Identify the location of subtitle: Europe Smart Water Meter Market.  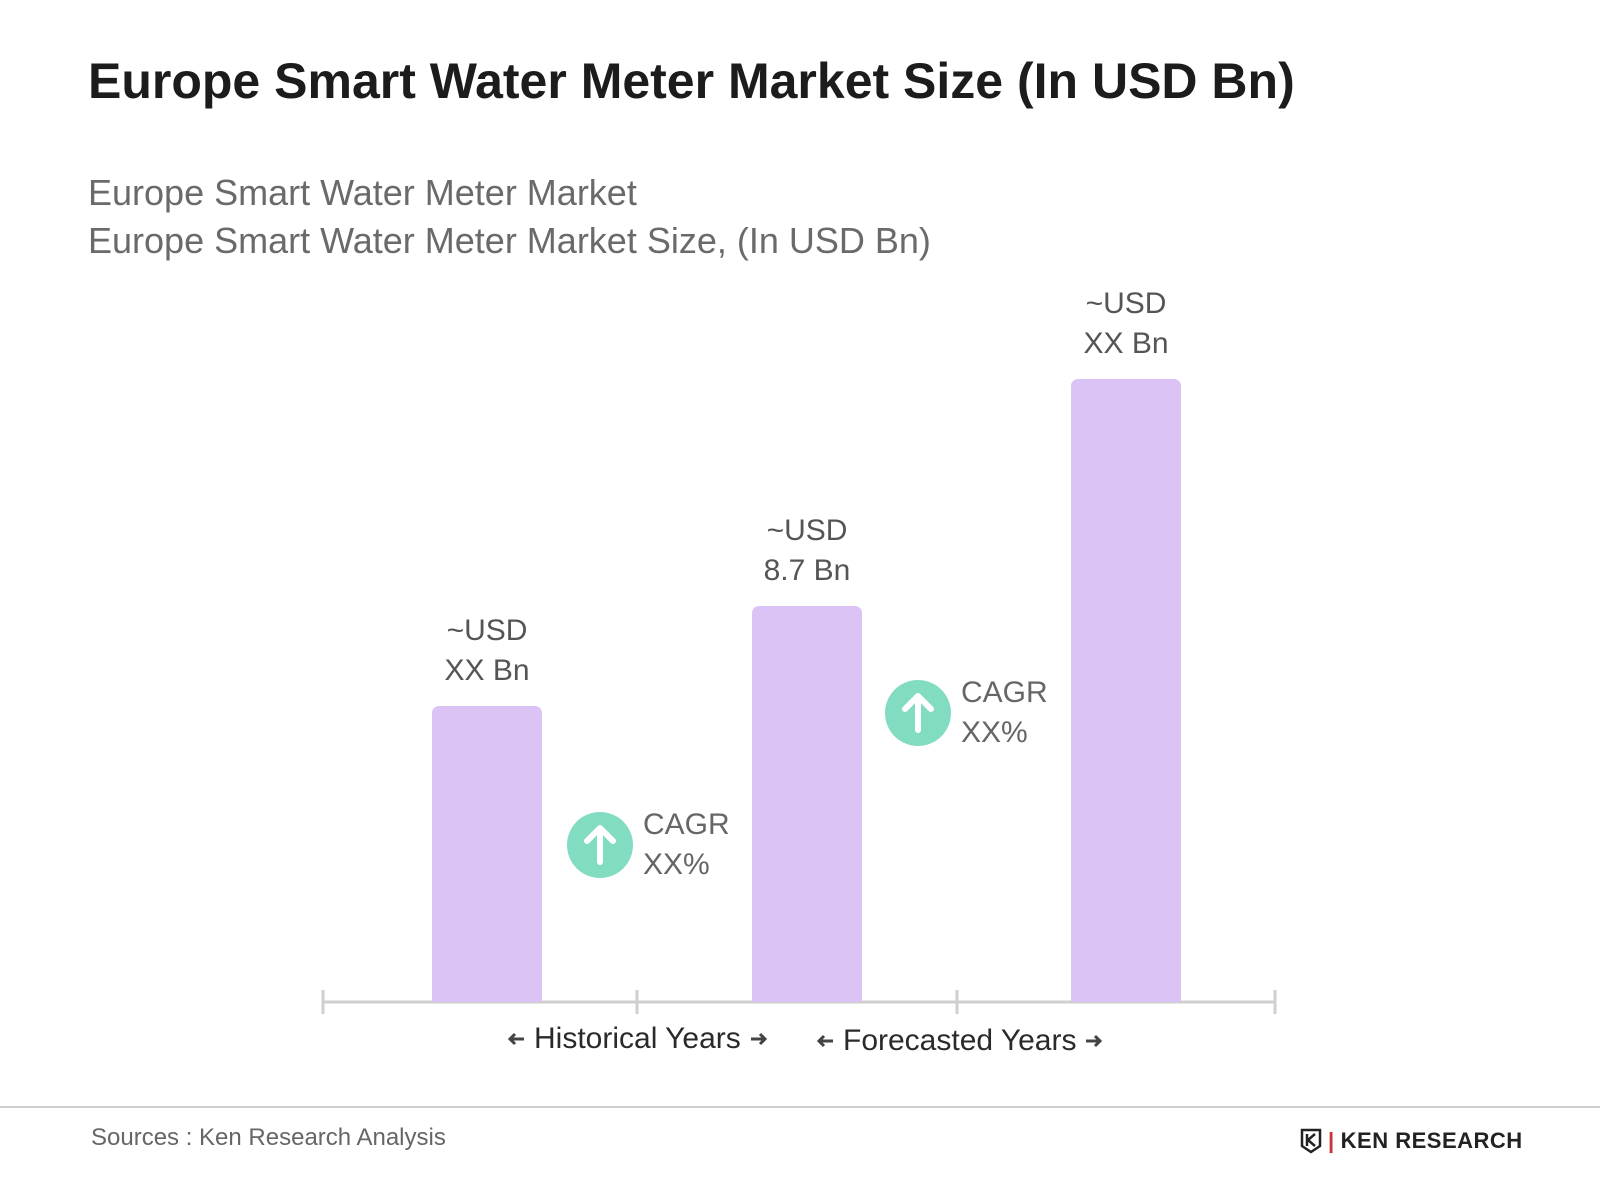
(362, 192).